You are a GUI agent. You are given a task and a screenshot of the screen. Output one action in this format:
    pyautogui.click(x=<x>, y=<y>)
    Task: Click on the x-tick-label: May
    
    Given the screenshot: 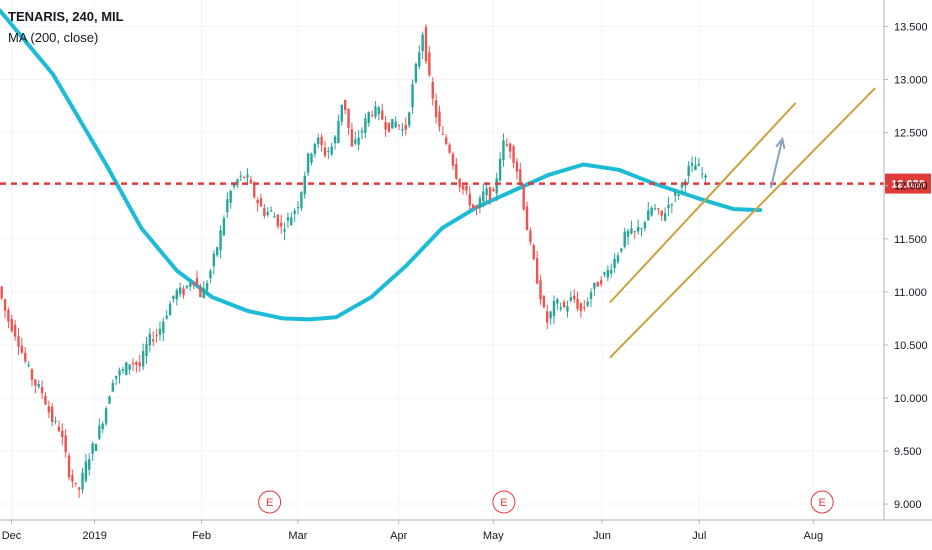 What is the action you would take?
    pyautogui.click(x=493, y=536)
    